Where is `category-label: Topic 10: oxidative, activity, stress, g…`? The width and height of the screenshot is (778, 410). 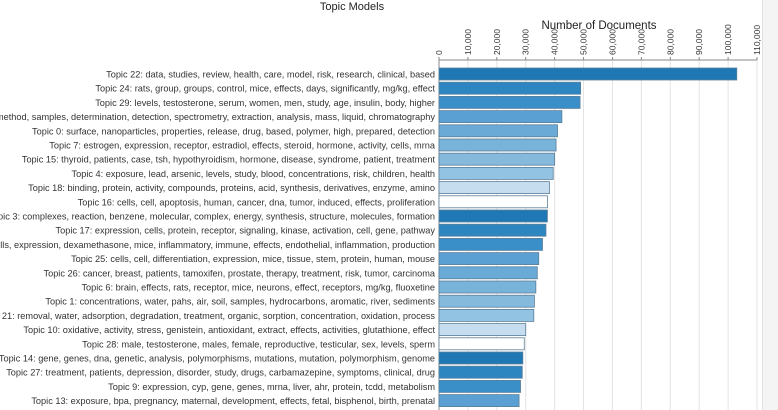 category-label: Topic 10: oxidative, activity, stress, g… is located at coordinates (229, 330).